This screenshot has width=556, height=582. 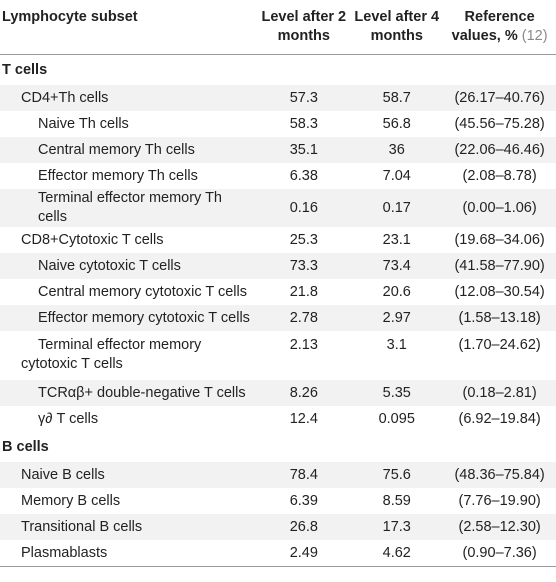 What do you see at coordinates (397, 240) in the screenshot?
I see `cell-level-4-months: 23.1` at bounding box center [397, 240].